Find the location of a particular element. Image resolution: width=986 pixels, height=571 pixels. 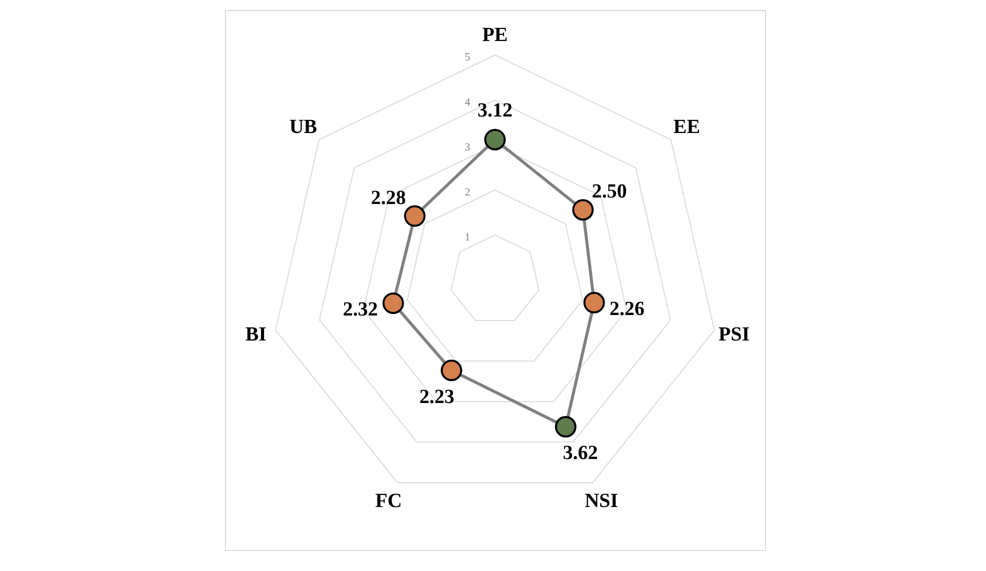

spoke-label: BI is located at coordinates (256, 335).